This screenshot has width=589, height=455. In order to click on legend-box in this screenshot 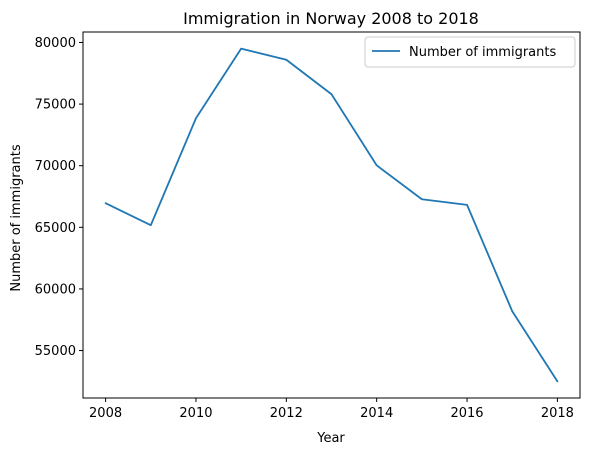, I will do `click(470, 52)`.